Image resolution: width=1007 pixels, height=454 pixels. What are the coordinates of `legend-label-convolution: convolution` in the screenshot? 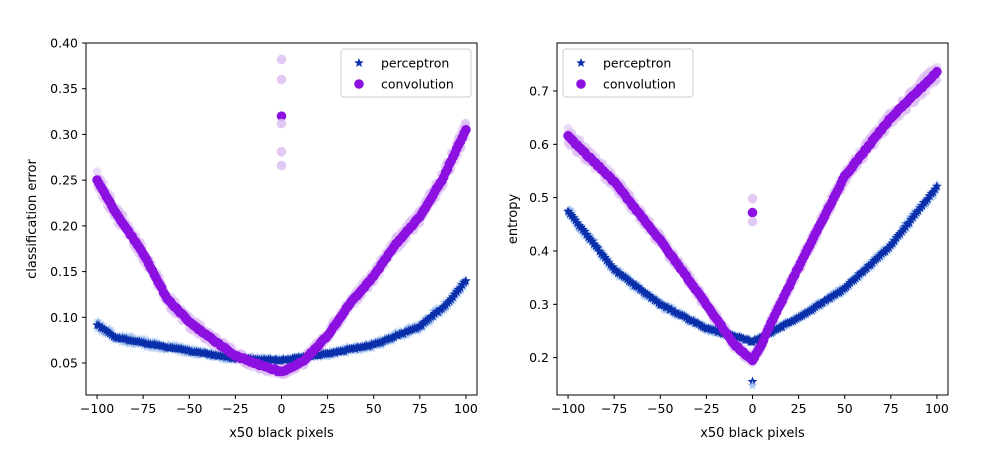 It's located at (417, 84).